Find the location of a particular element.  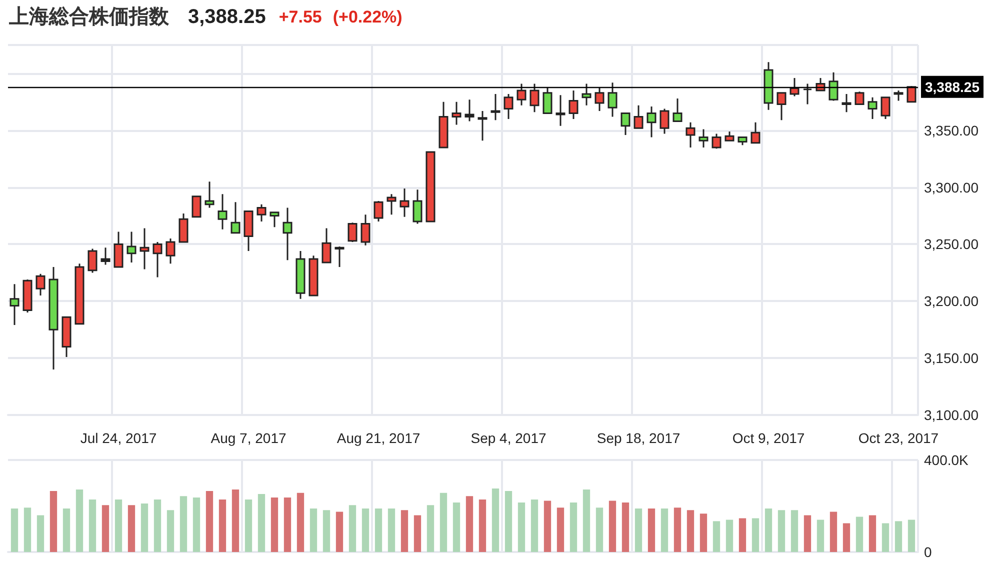

y-tick-label: 3,100.00 is located at coordinates (951, 415).